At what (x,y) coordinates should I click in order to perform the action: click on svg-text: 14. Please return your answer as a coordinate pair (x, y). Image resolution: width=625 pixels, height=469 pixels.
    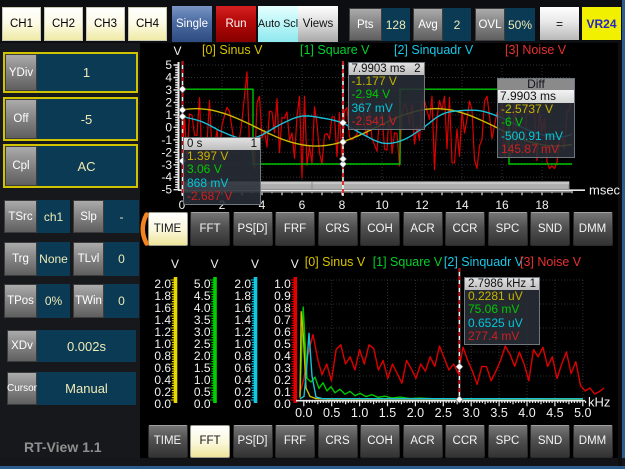
    Looking at the image, I should click on (462, 205).